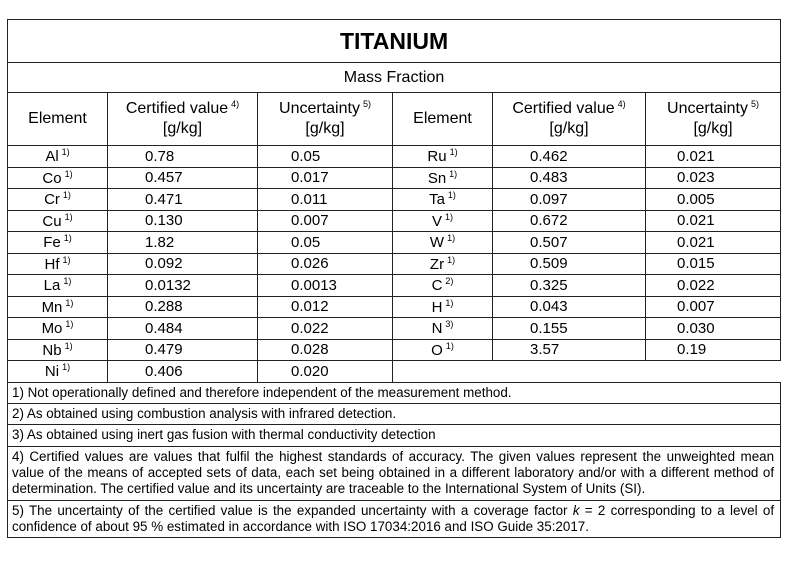  What do you see at coordinates (394, 156) in the screenshot?
I see `data-row: Al 1) 0.78 0.05 Ru 1) 0.462 0.021` at bounding box center [394, 156].